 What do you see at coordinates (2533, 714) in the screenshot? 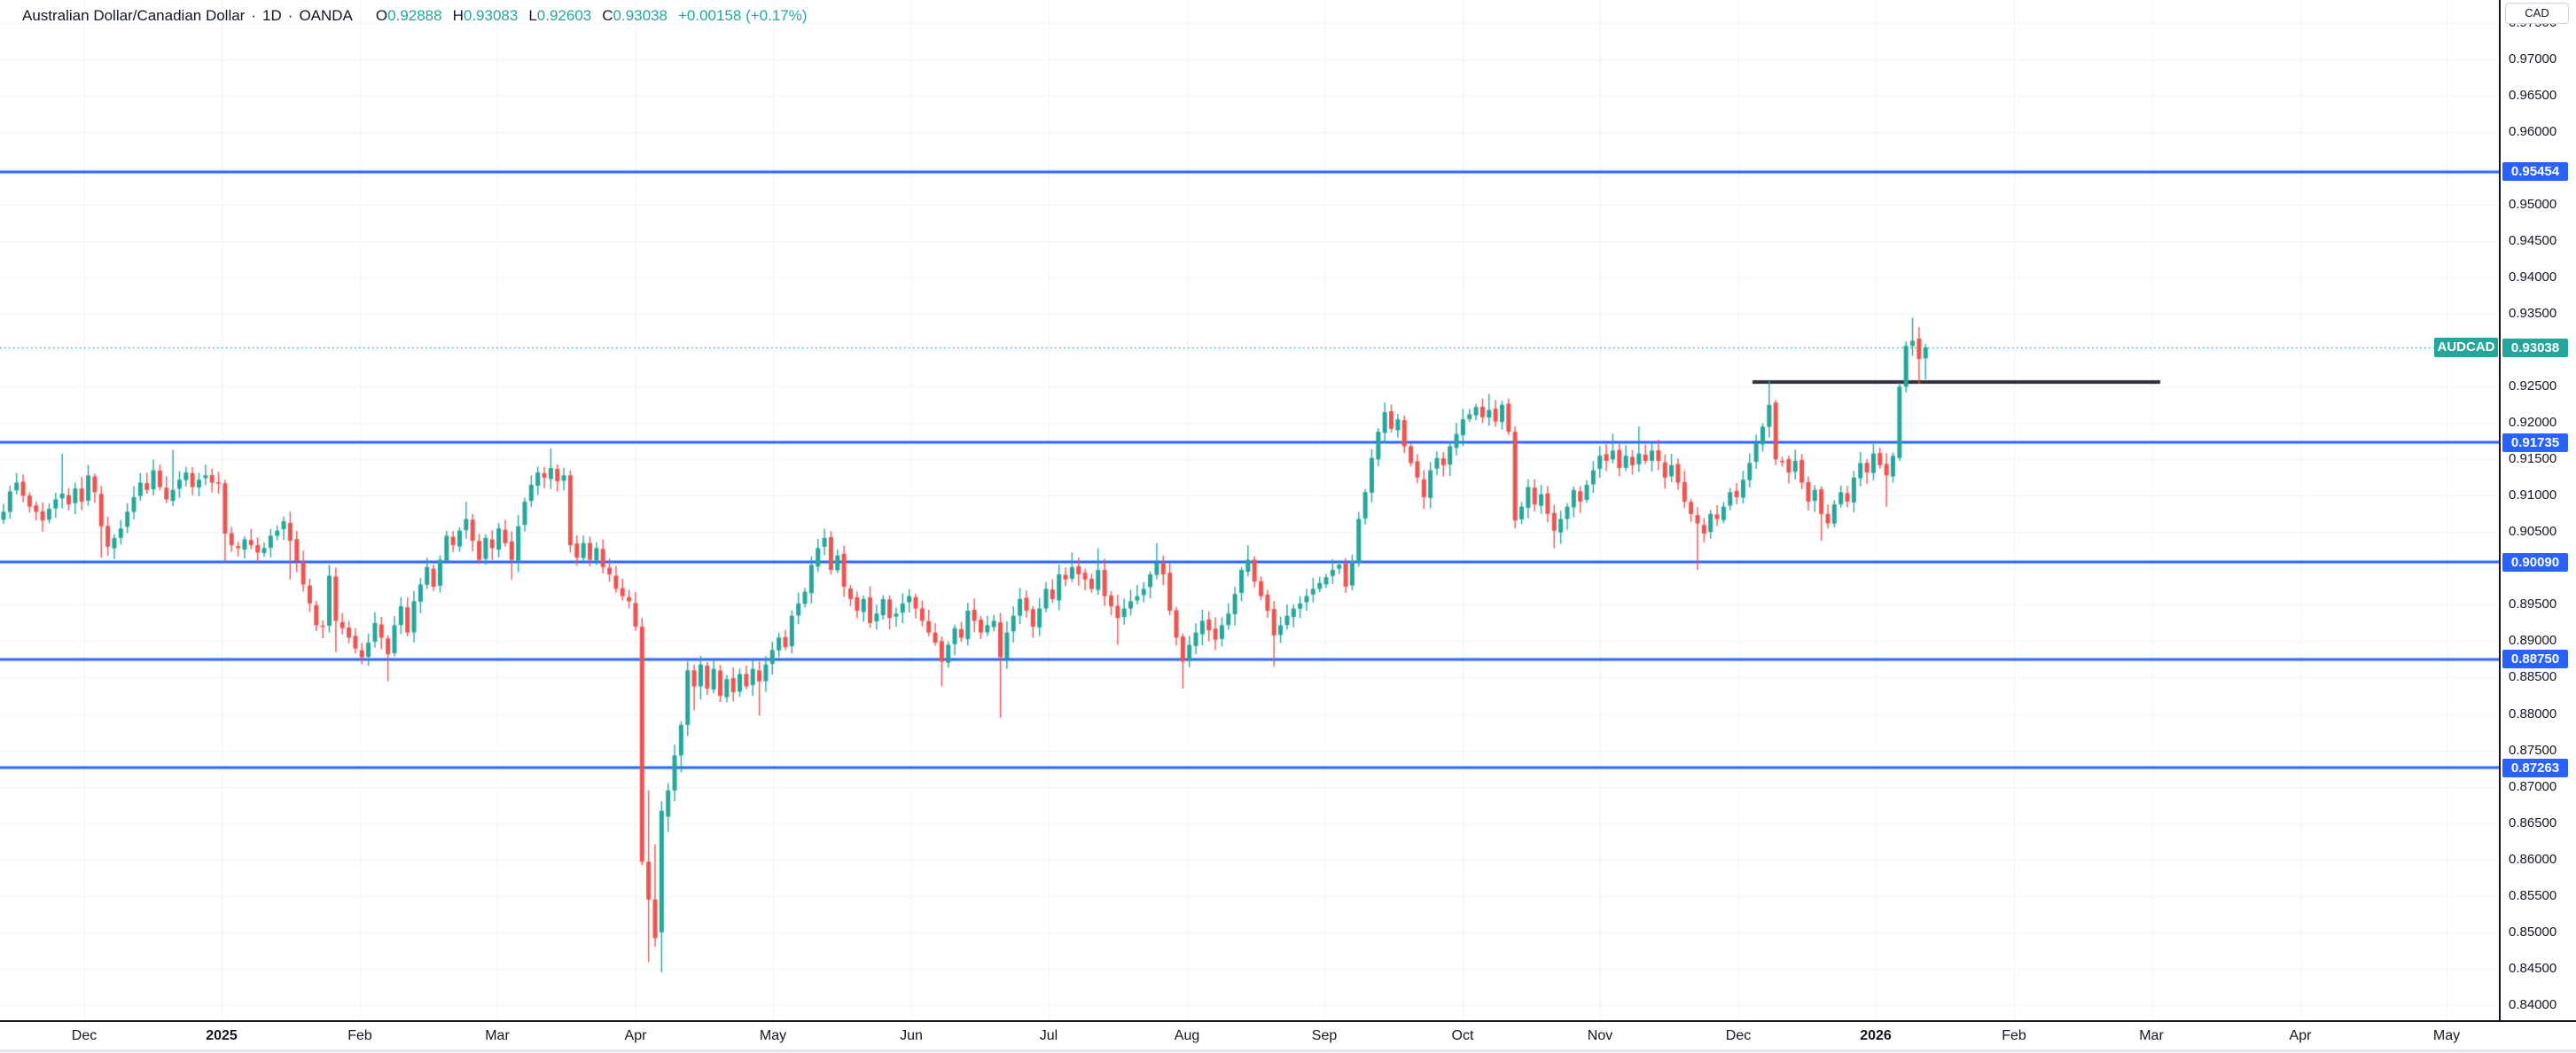
I see `price-tick-label: 0.88000` at bounding box center [2533, 714].